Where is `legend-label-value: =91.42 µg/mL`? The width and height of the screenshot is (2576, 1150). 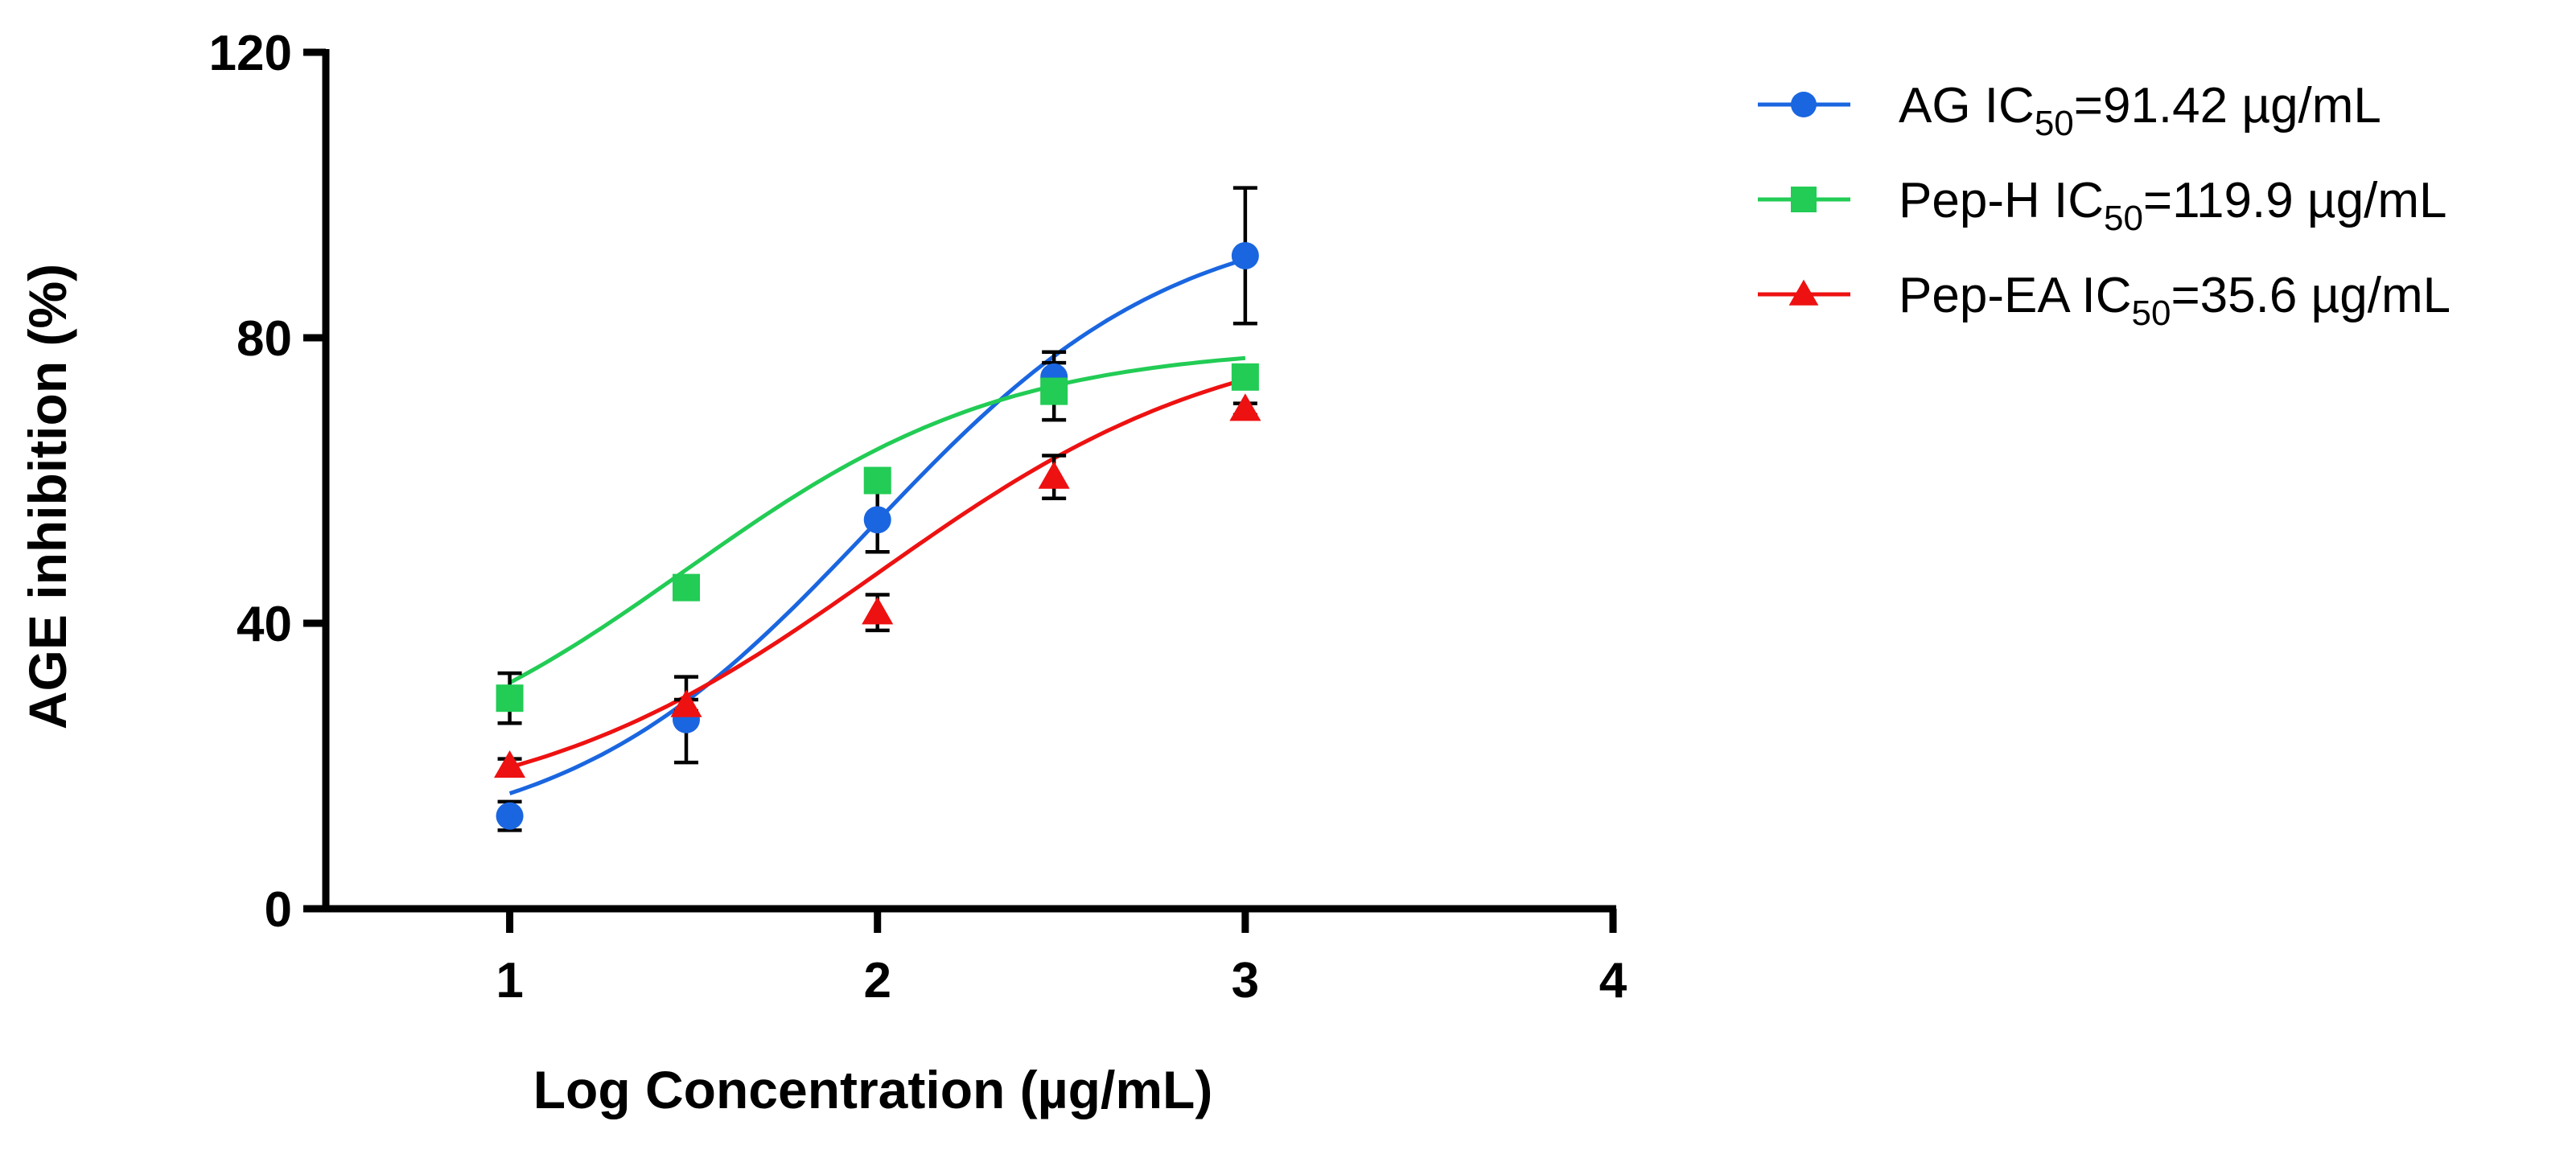
legend-label-value: =91.42 µg/mL is located at coordinates (2227, 105).